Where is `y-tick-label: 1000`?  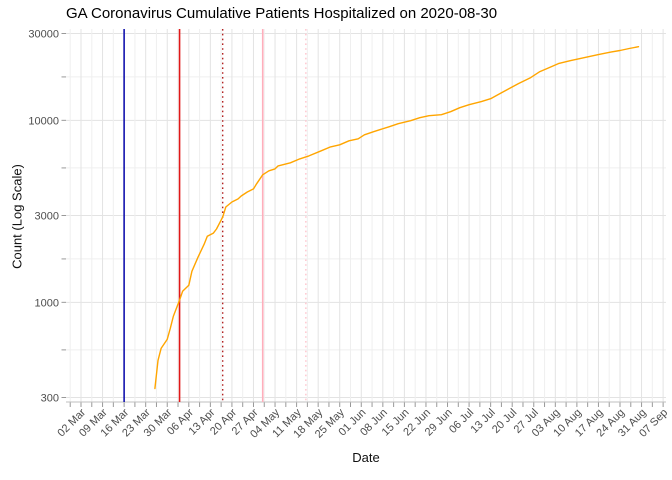 y-tick-label: 1000 is located at coordinates (47, 303).